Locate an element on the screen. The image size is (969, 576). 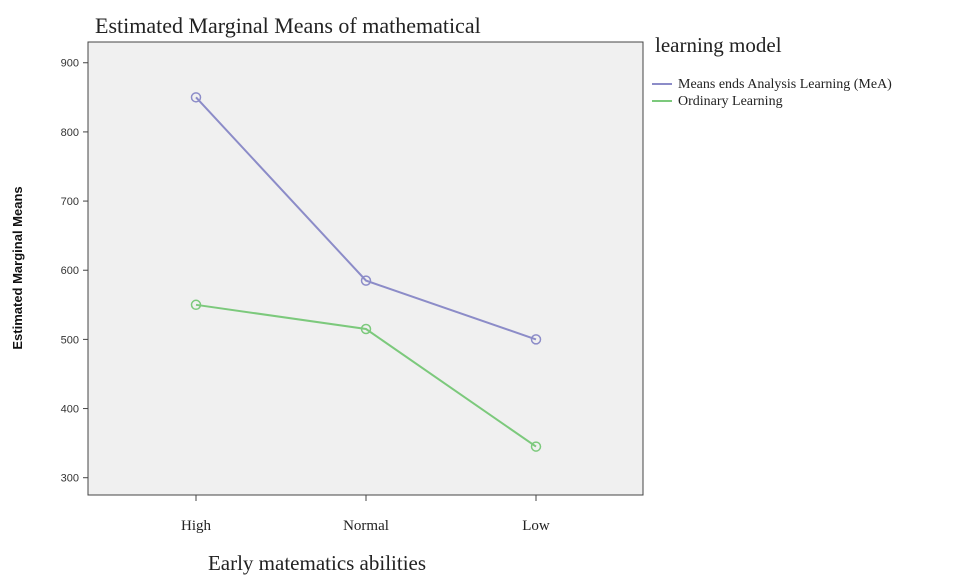
y-tick-label: 300 is located at coordinates (70, 479).